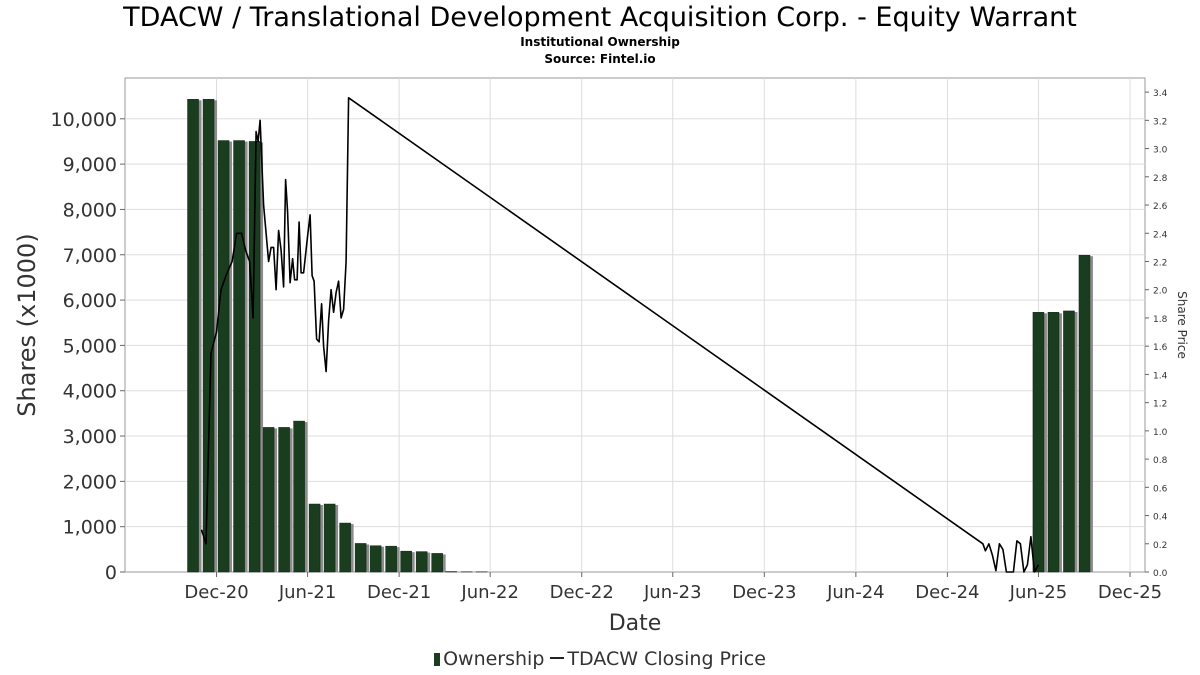 Image resolution: width=1200 pixels, height=675 pixels. Describe the element at coordinates (635, 623) in the screenshot. I see `x-axis-title: Date` at that location.